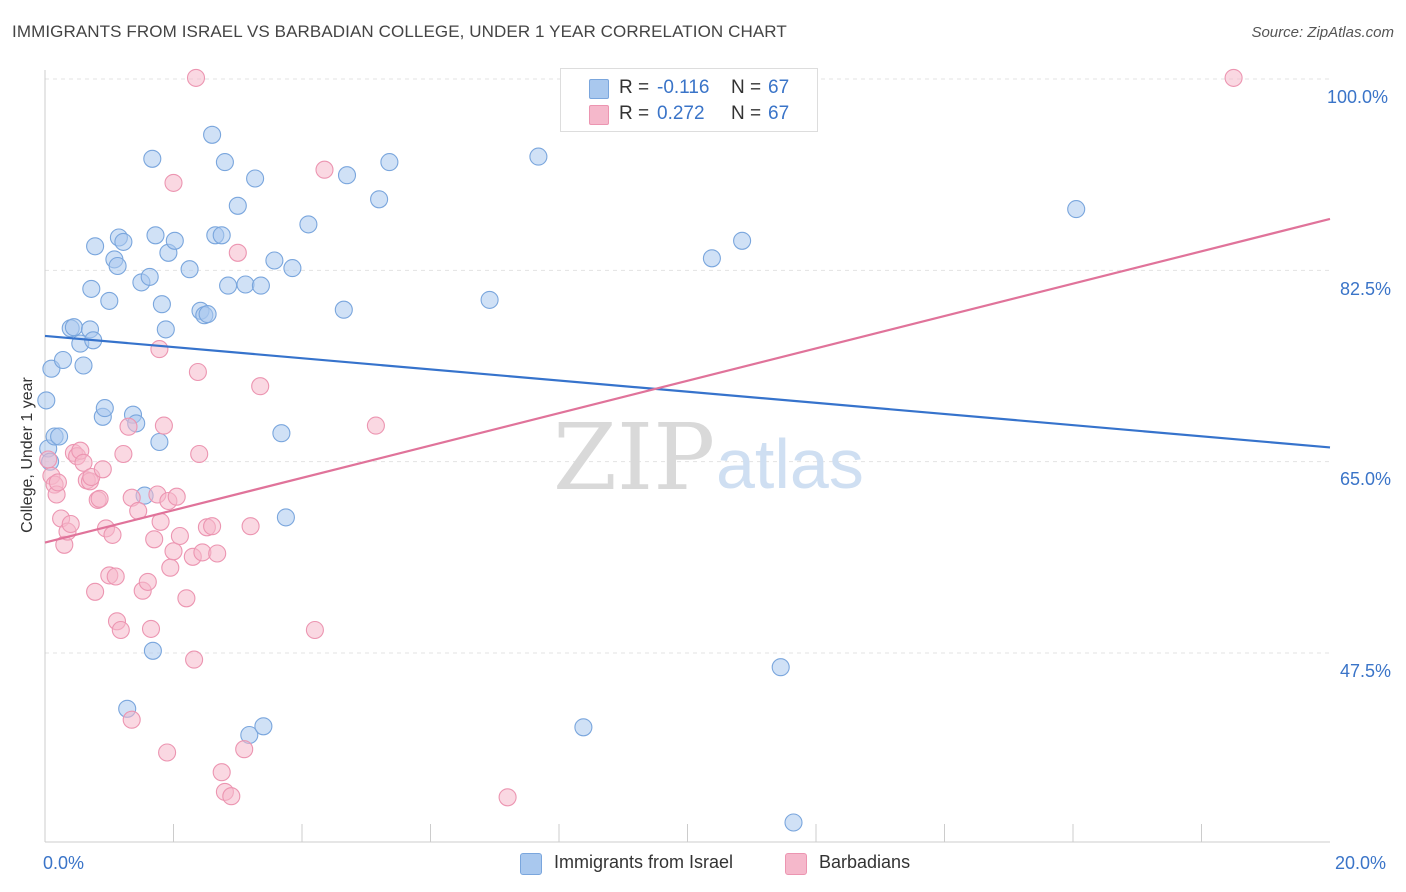 The height and width of the screenshot is (892, 1406). Describe the element at coordinates (1366, 289) in the screenshot. I see `y-tick-label-82: 82.5%` at that location.